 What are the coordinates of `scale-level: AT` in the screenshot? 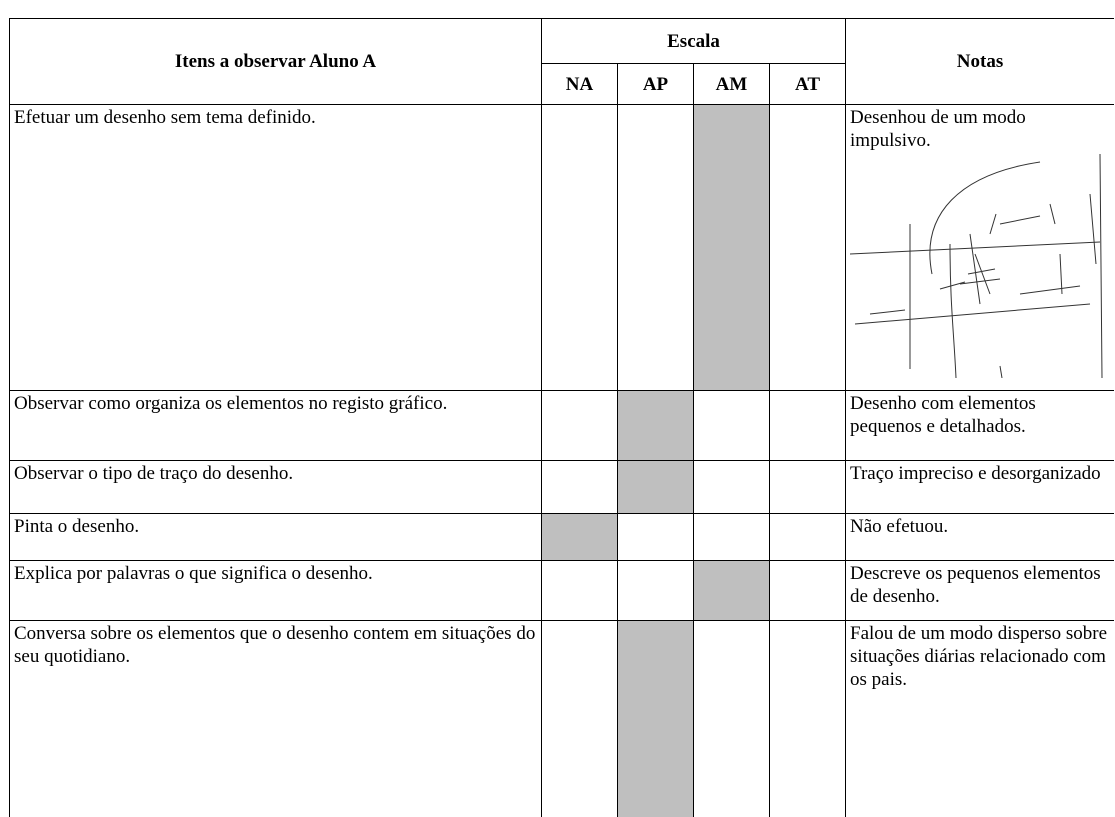 It's located at (807, 84).